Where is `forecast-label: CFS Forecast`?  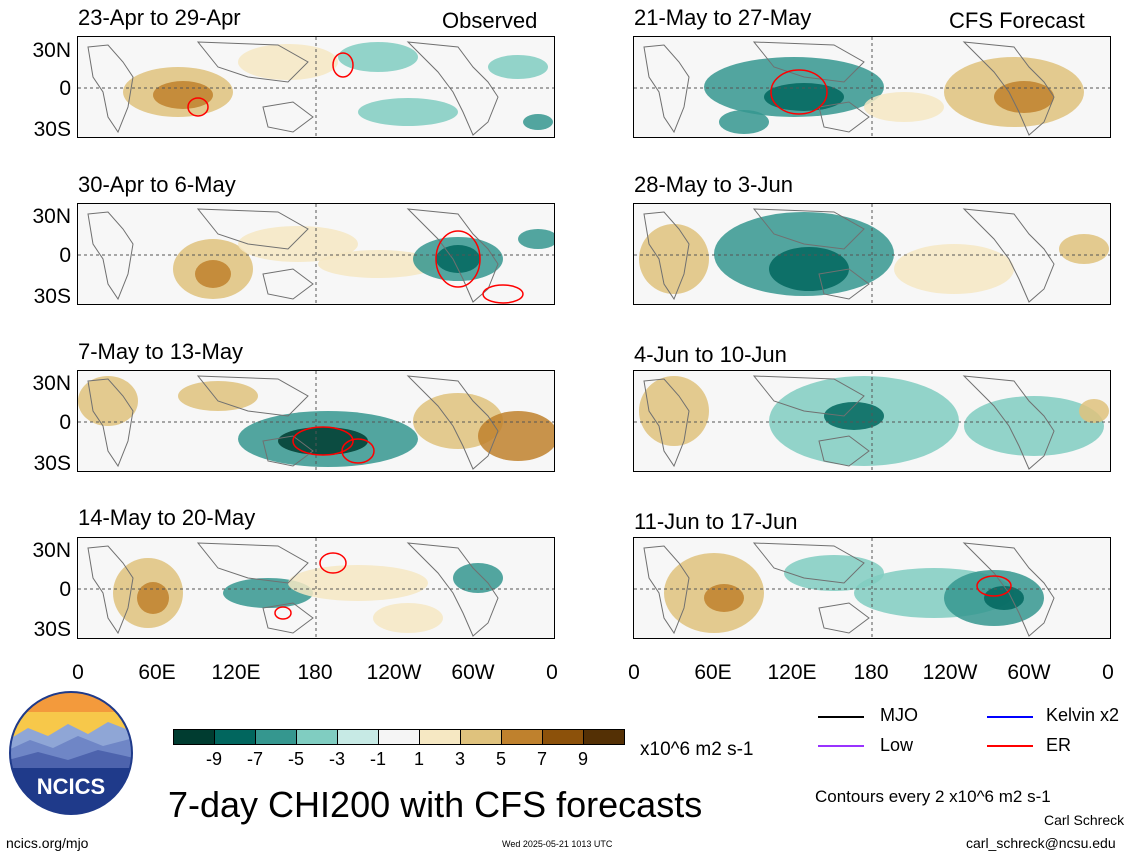 forecast-label: CFS Forecast is located at coordinates (1017, 20).